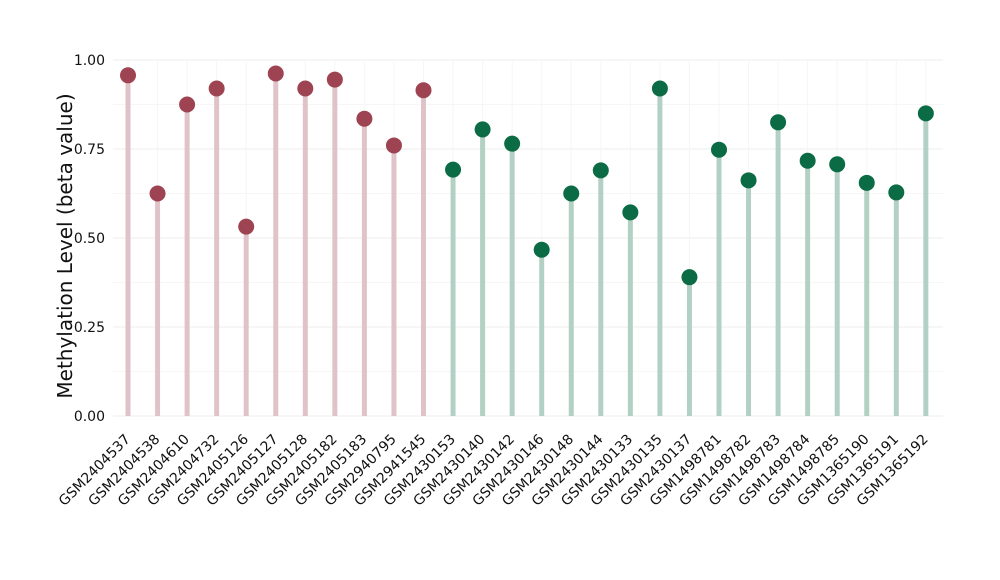 The width and height of the screenshot is (1000, 580). I want to click on y-axis: 0.00 0.25 0.50 0.75 1.00, so click(89, 239).